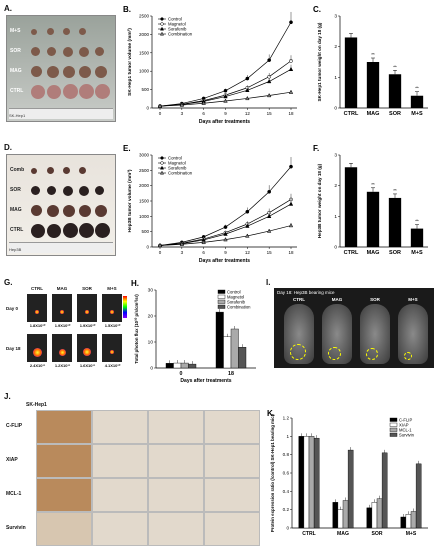 Image resolution: width=437 pixels, height=550 pixels. I want to click on legend-label: Control, so click(175, 19).